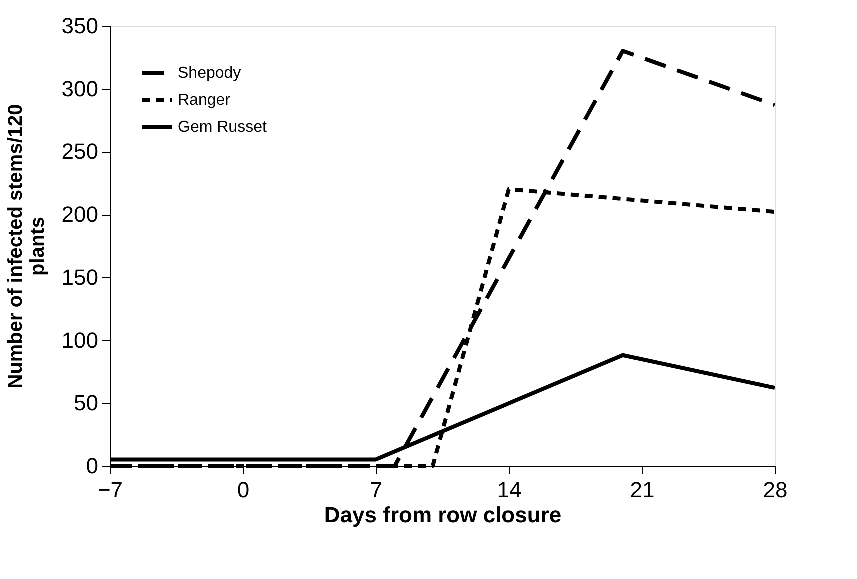  I want to click on x-tick-label: 21, so click(642, 490).